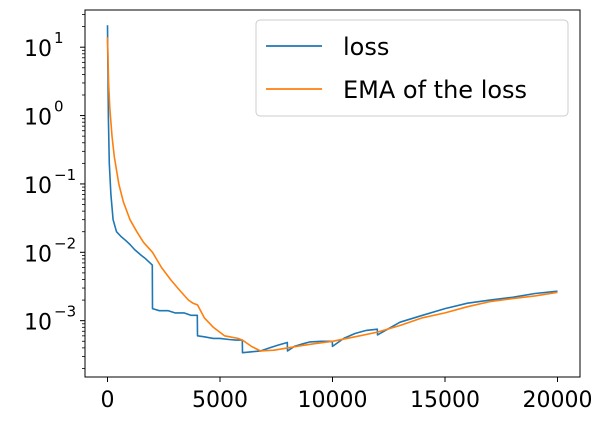 The width and height of the screenshot is (612, 427). I want to click on legend-label-ema: EMA of the loss, so click(435, 90).